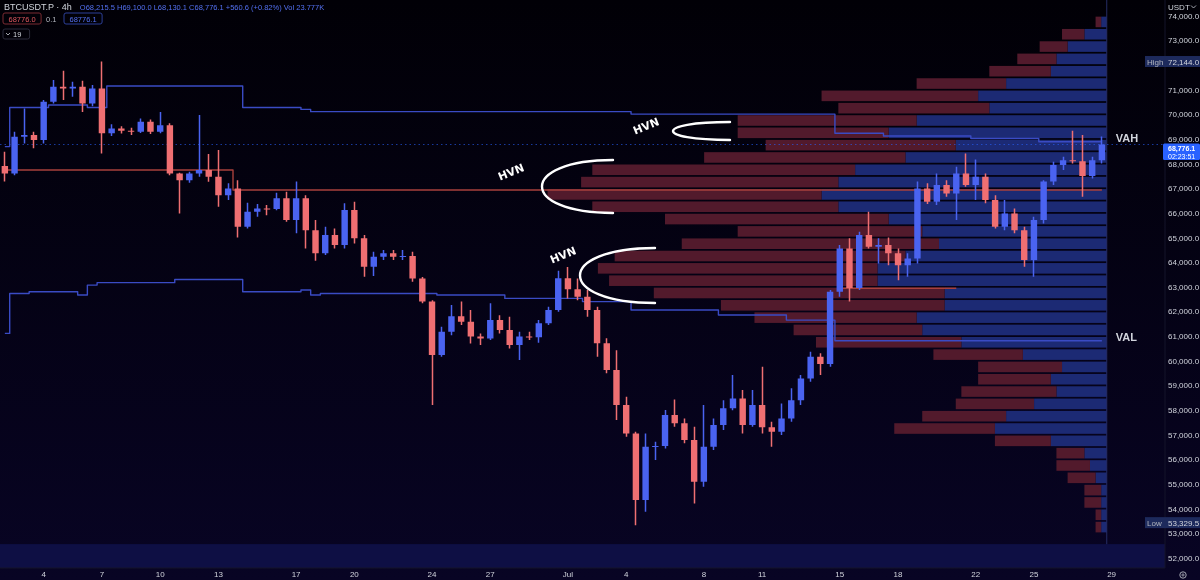  Describe the element at coordinates (568, 574) in the screenshot. I see `x-tick-label: Jul` at that location.